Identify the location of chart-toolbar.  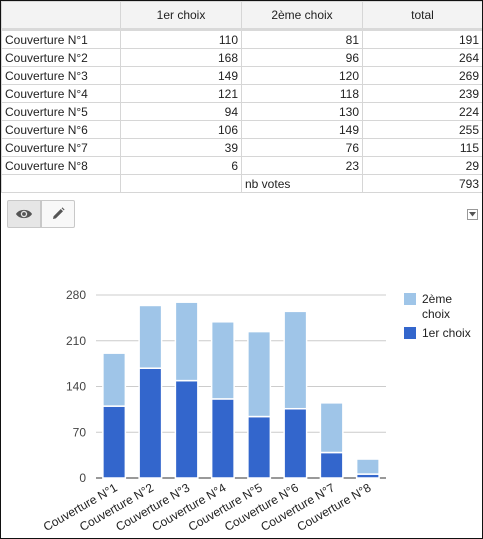
(241, 215).